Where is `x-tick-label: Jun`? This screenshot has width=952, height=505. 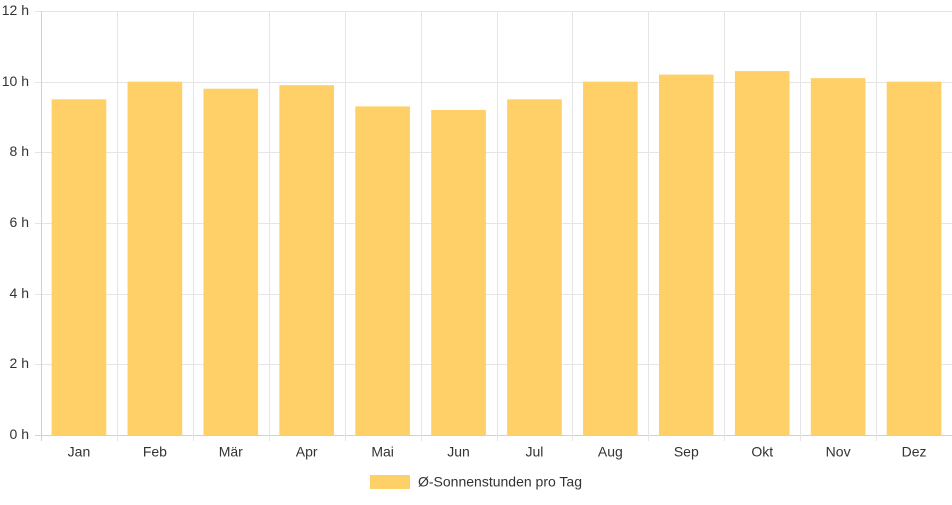
x-tick-label: Jun is located at coordinates (458, 452).